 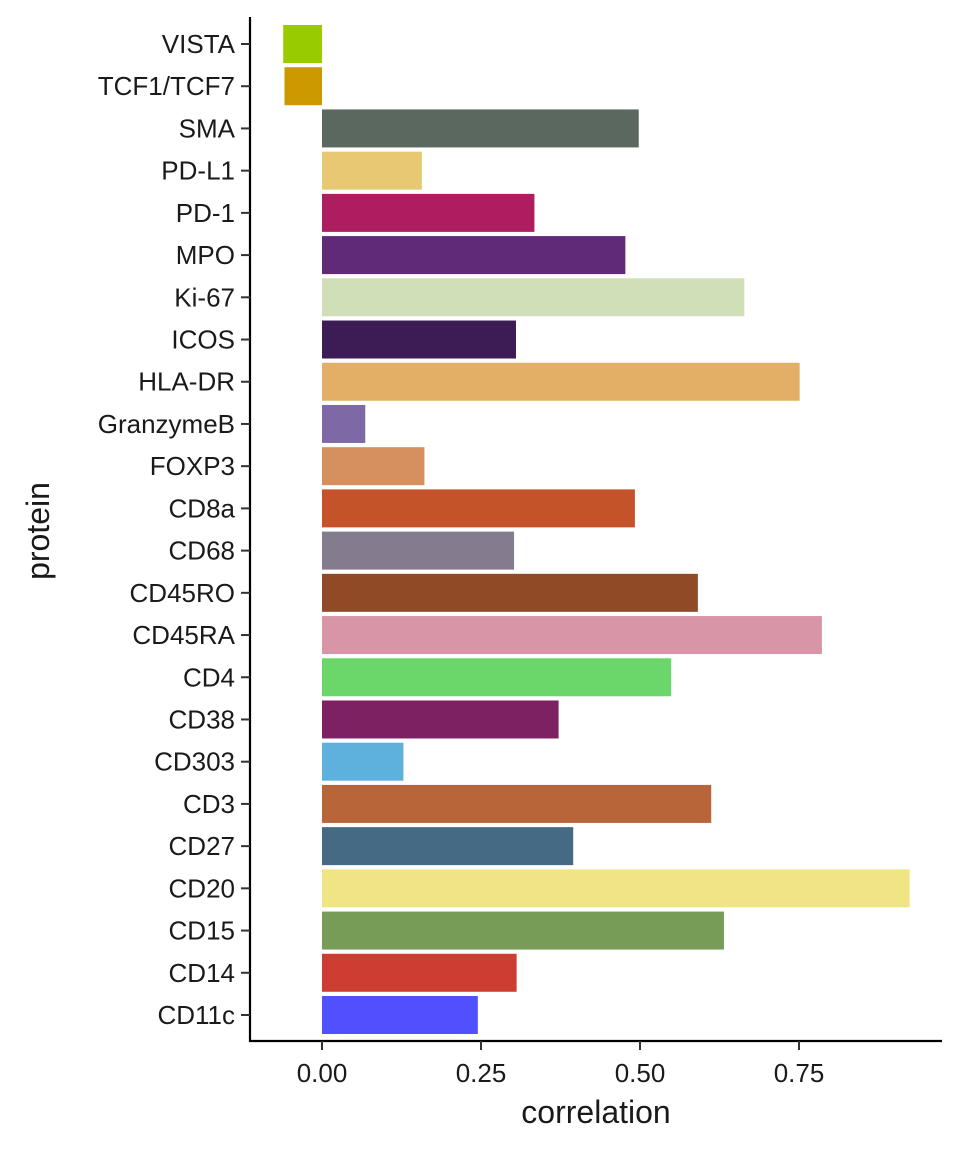 What do you see at coordinates (166, 424) in the screenshot?
I see `y-tick-label: GranzymeB` at bounding box center [166, 424].